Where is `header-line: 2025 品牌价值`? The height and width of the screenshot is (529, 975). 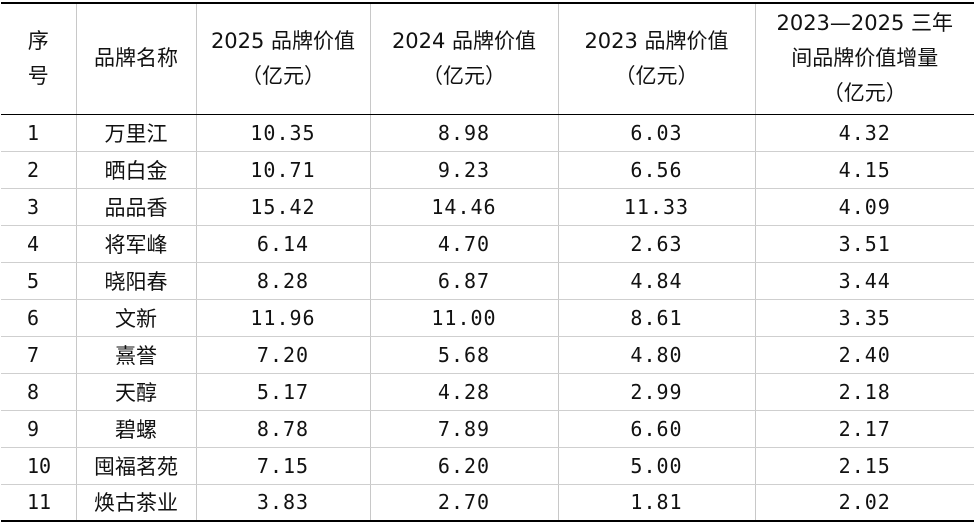 header-line: 2025 品牌价值 is located at coordinates (283, 40).